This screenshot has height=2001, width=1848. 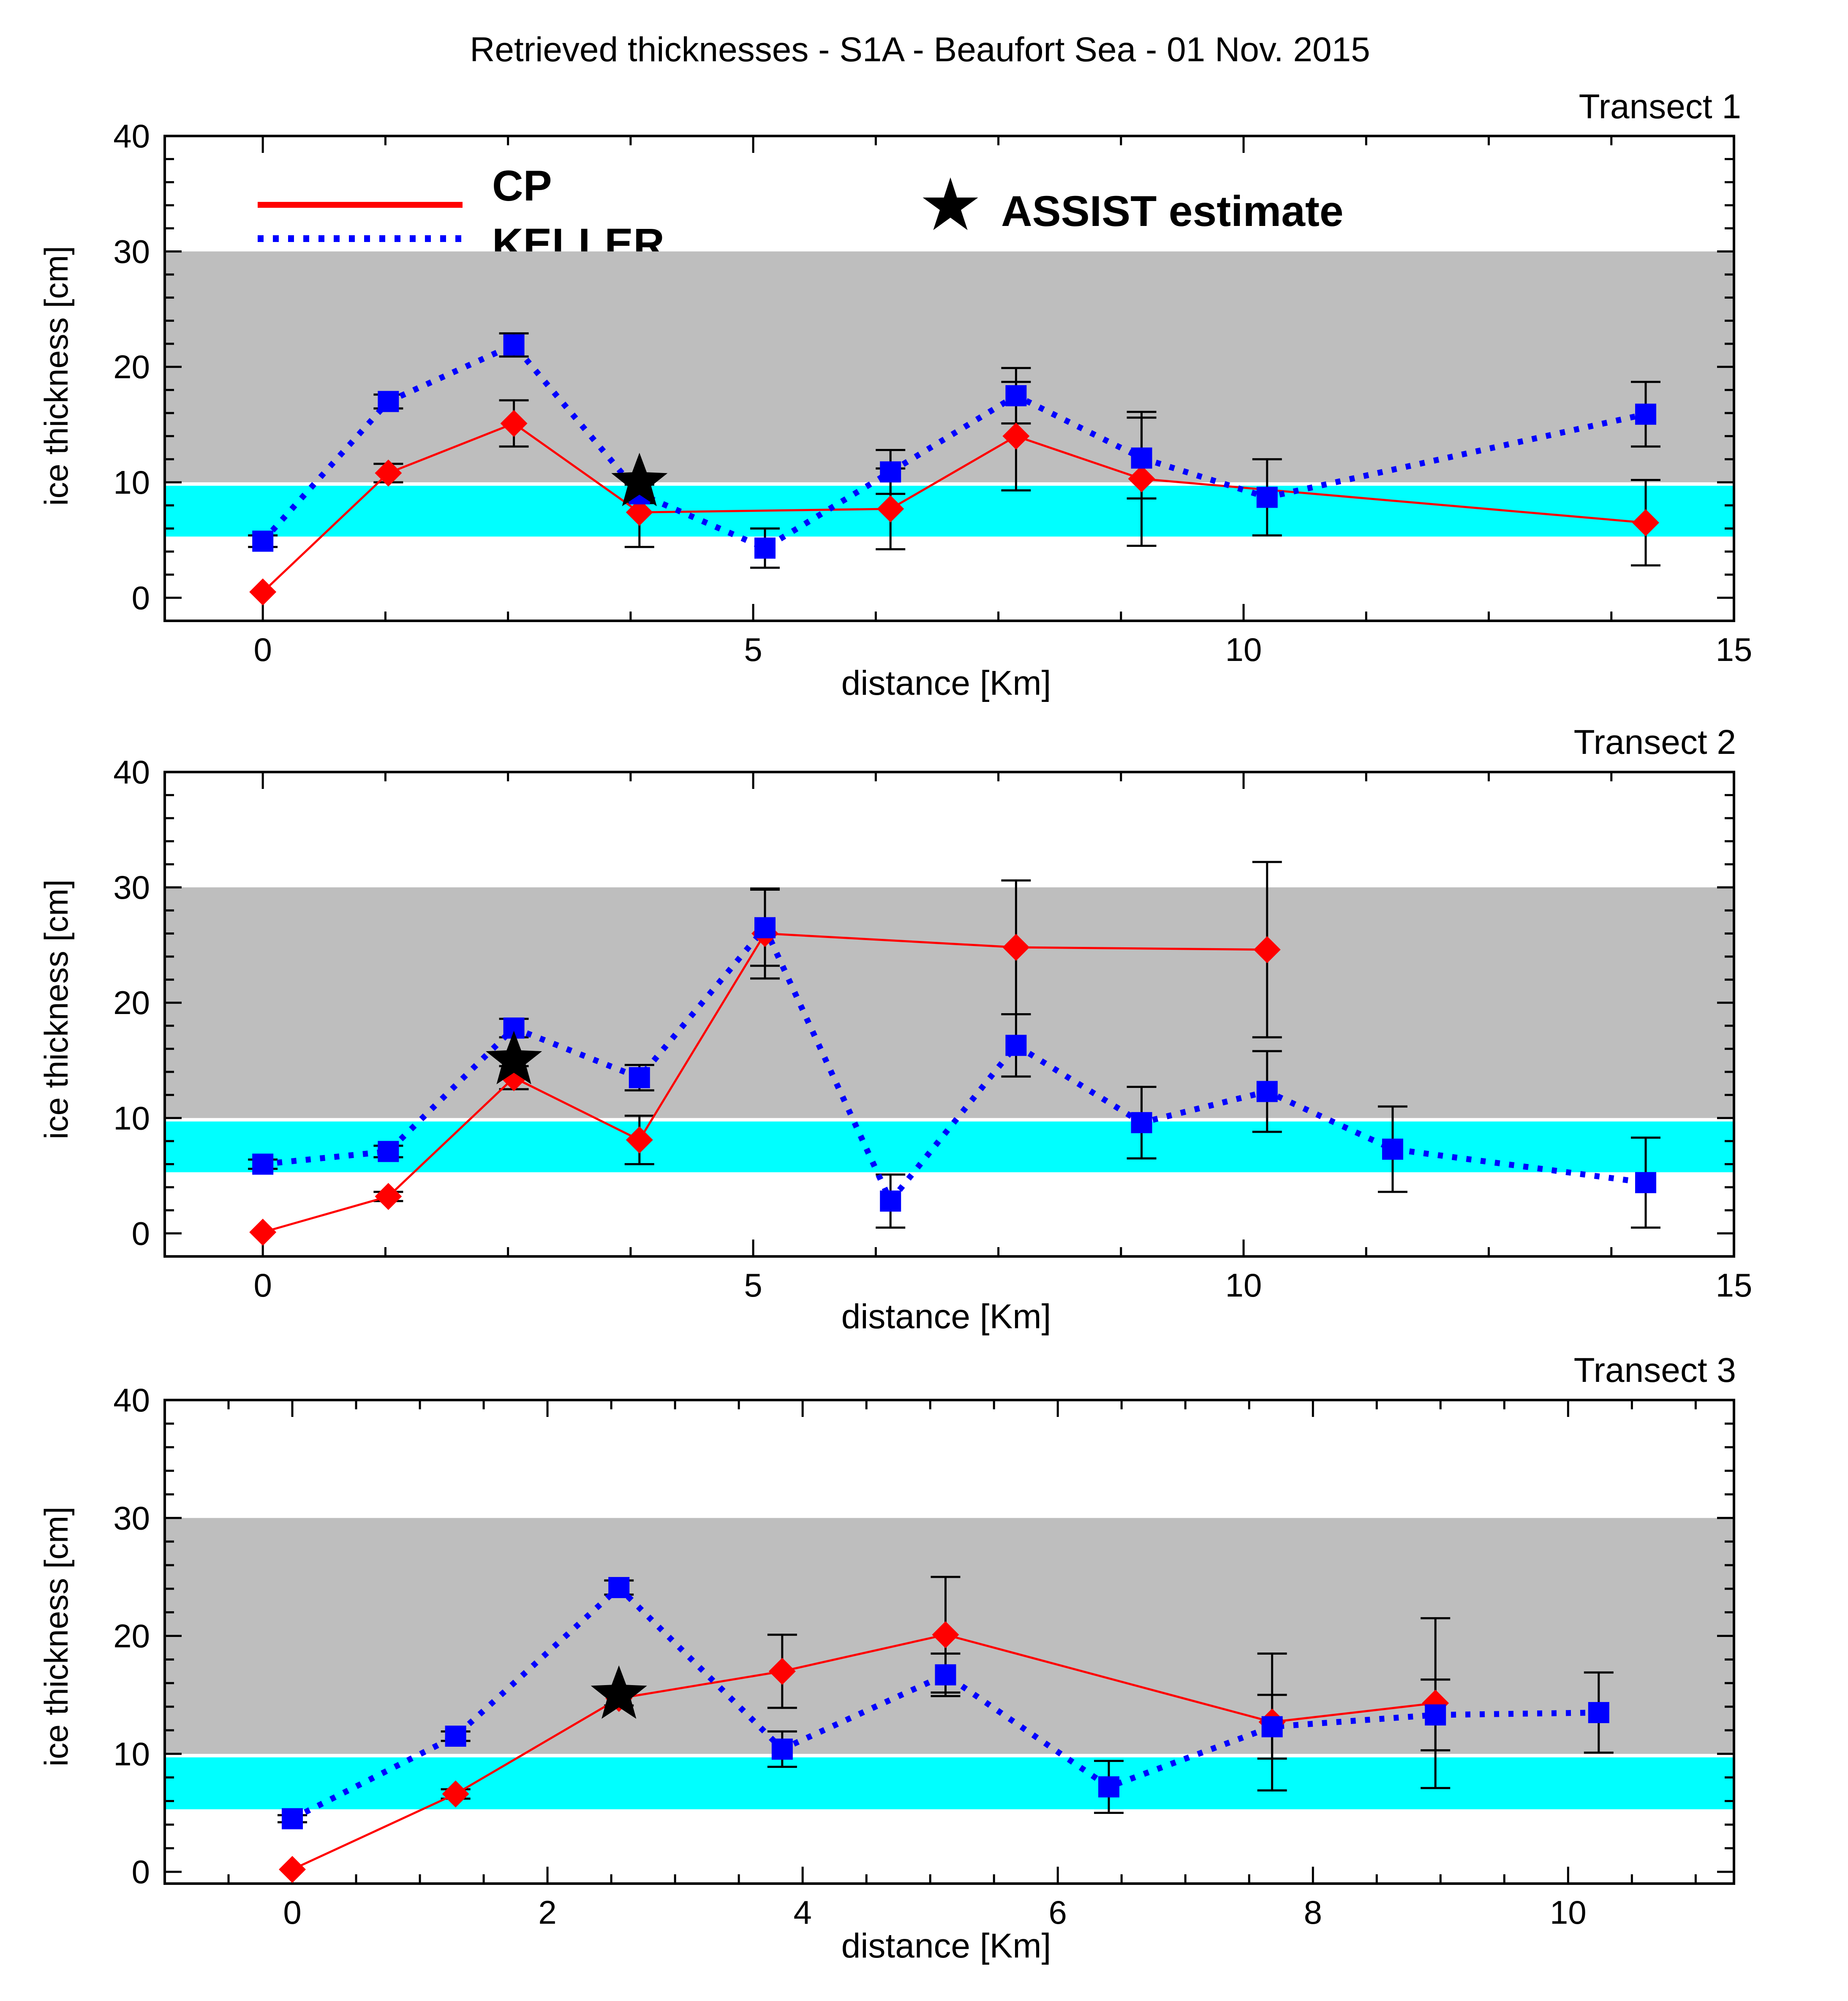 What do you see at coordinates (949, 366) in the screenshot?
I see `panel-1-gray-band` at bounding box center [949, 366].